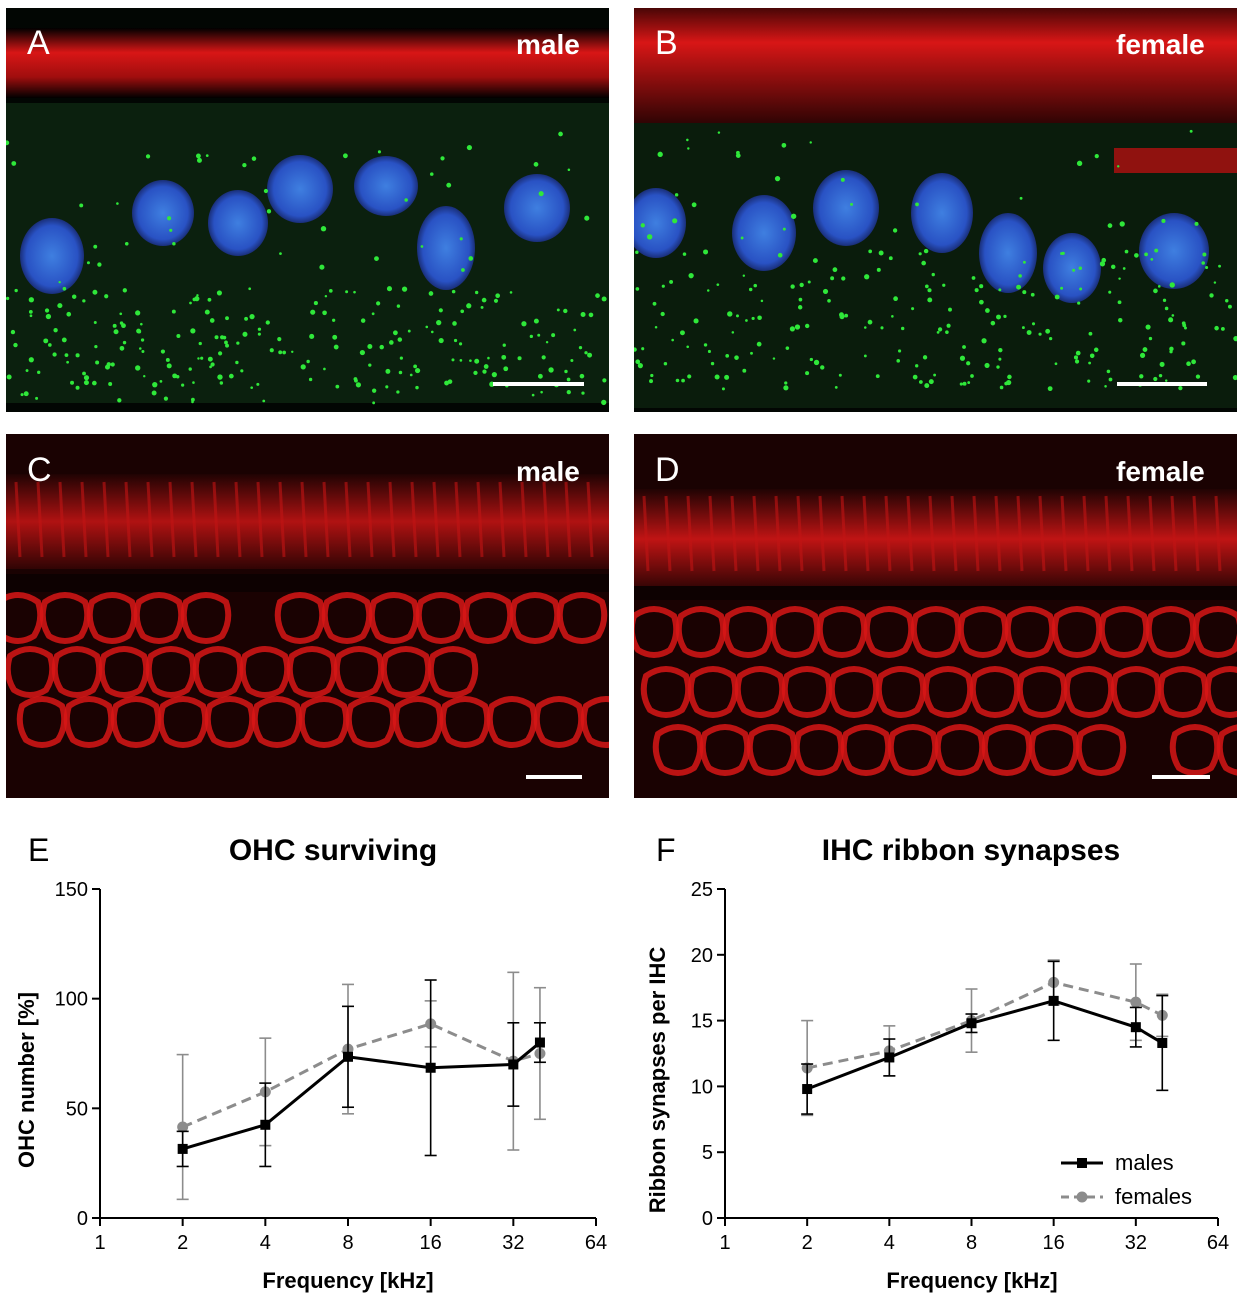 The image size is (1243, 1300). I want to click on panel-tag-c: male, so click(548, 471).